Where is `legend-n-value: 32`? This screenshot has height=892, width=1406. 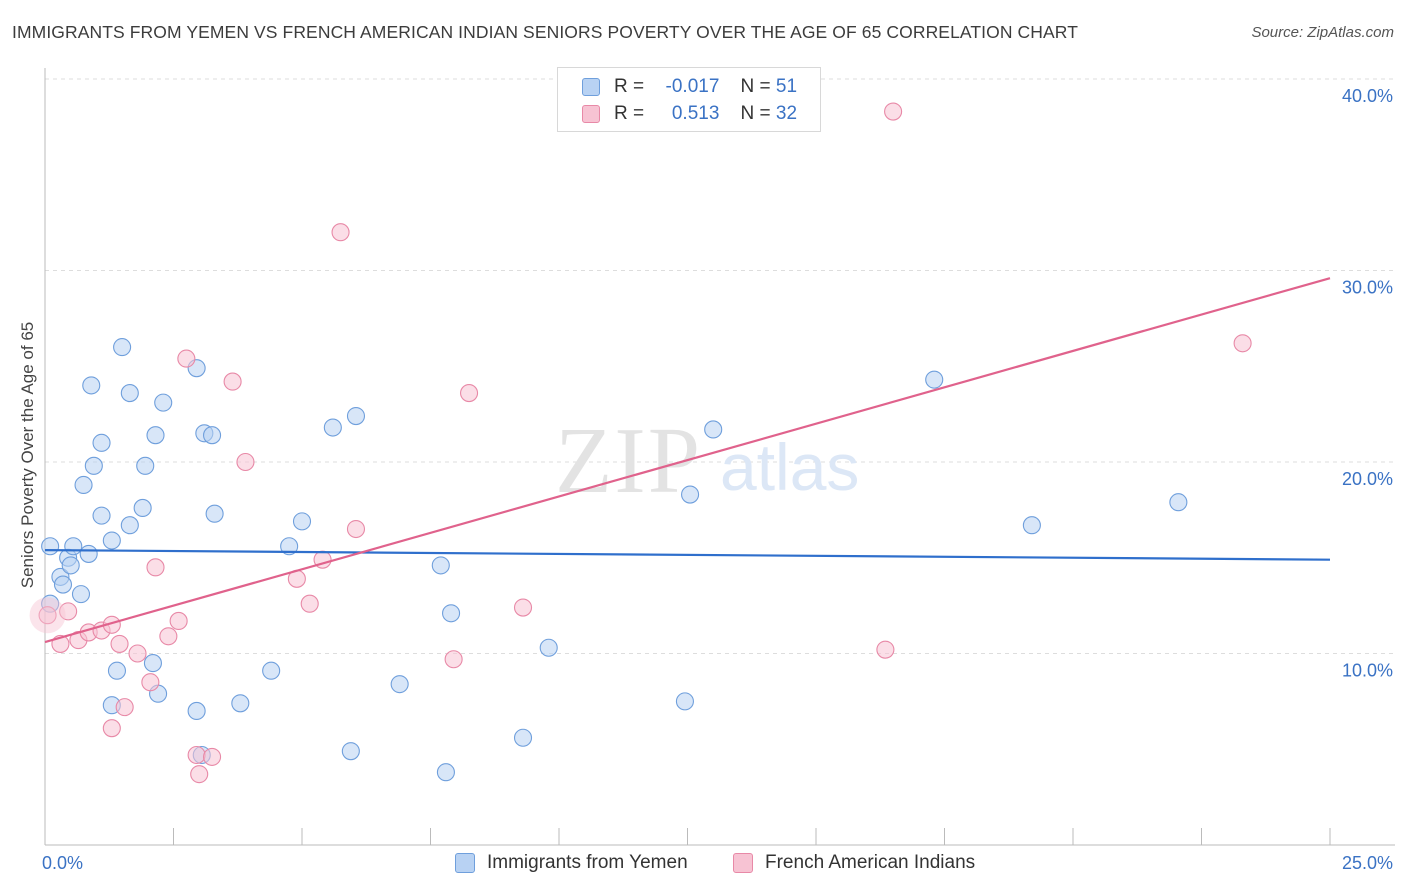 legend-n-value: 32 is located at coordinates (786, 113).